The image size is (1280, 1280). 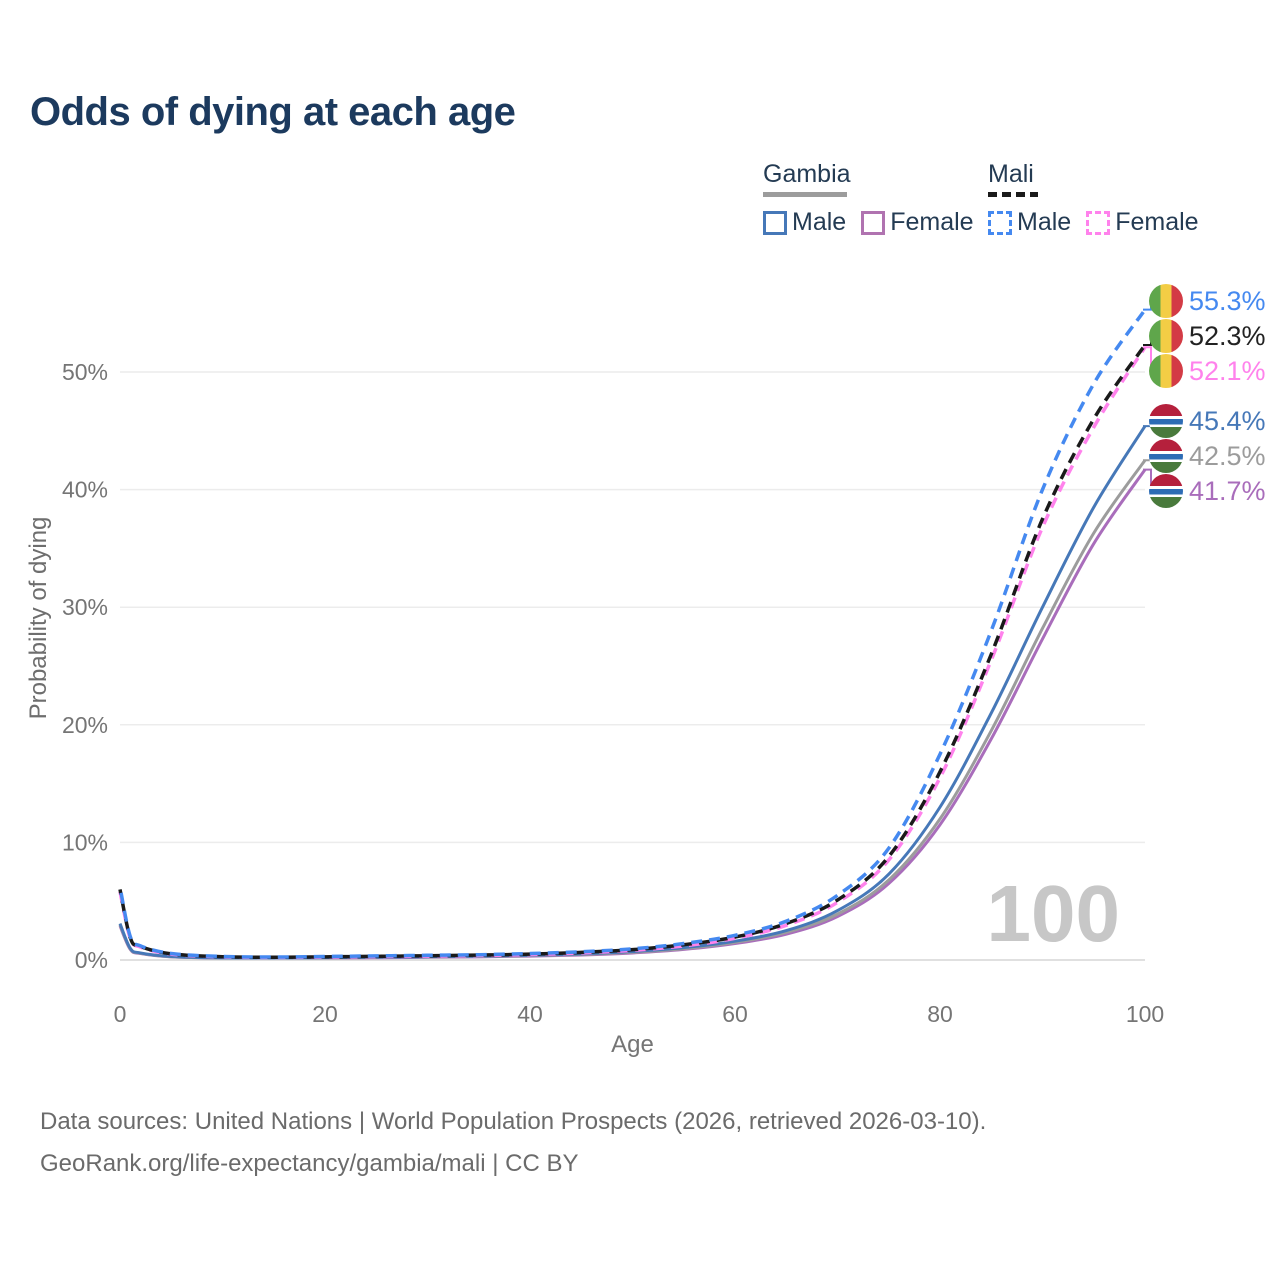 I want to click on end-label-gambia-male: 45.4%, so click(x=1207, y=421).